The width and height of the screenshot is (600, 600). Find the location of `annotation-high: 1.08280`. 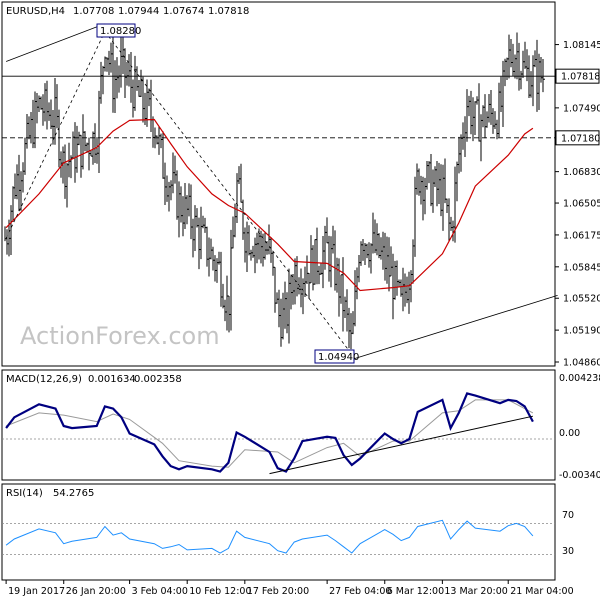

annotation-high: 1.08280 is located at coordinates (118, 30).